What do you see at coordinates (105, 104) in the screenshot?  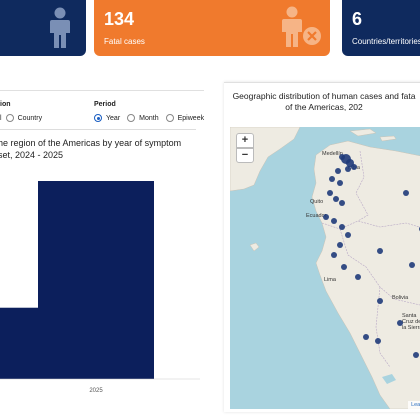 I see `period-filter-title: Period` at bounding box center [105, 104].